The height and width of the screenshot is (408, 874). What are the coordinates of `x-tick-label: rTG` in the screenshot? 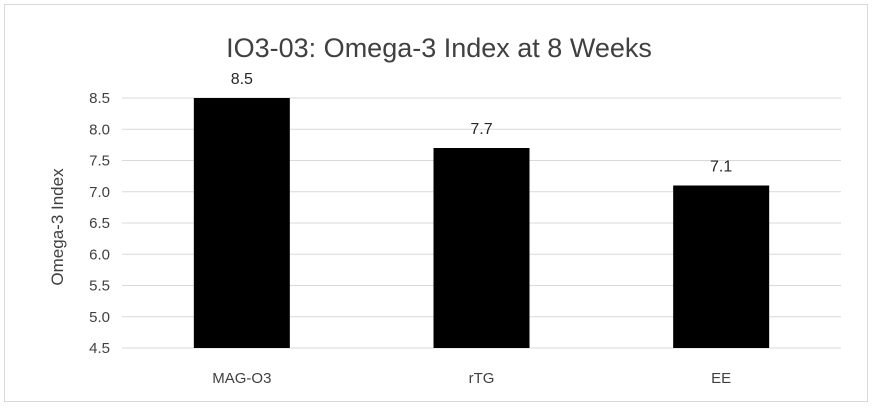 It's located at (482, 378).